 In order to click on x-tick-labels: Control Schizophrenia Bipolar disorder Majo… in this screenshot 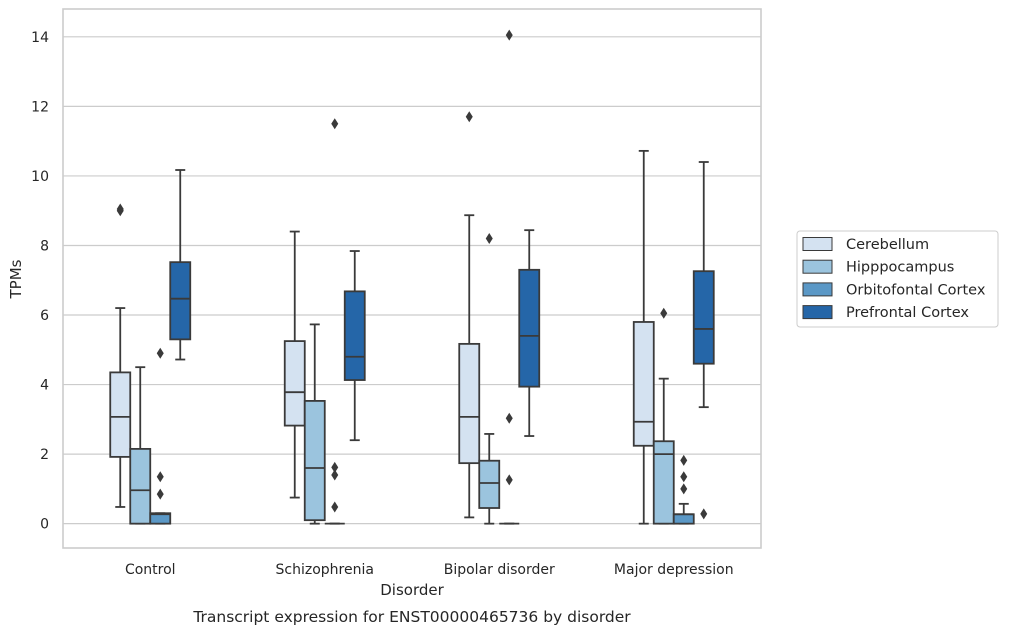, I will do `click(429, 570)`.